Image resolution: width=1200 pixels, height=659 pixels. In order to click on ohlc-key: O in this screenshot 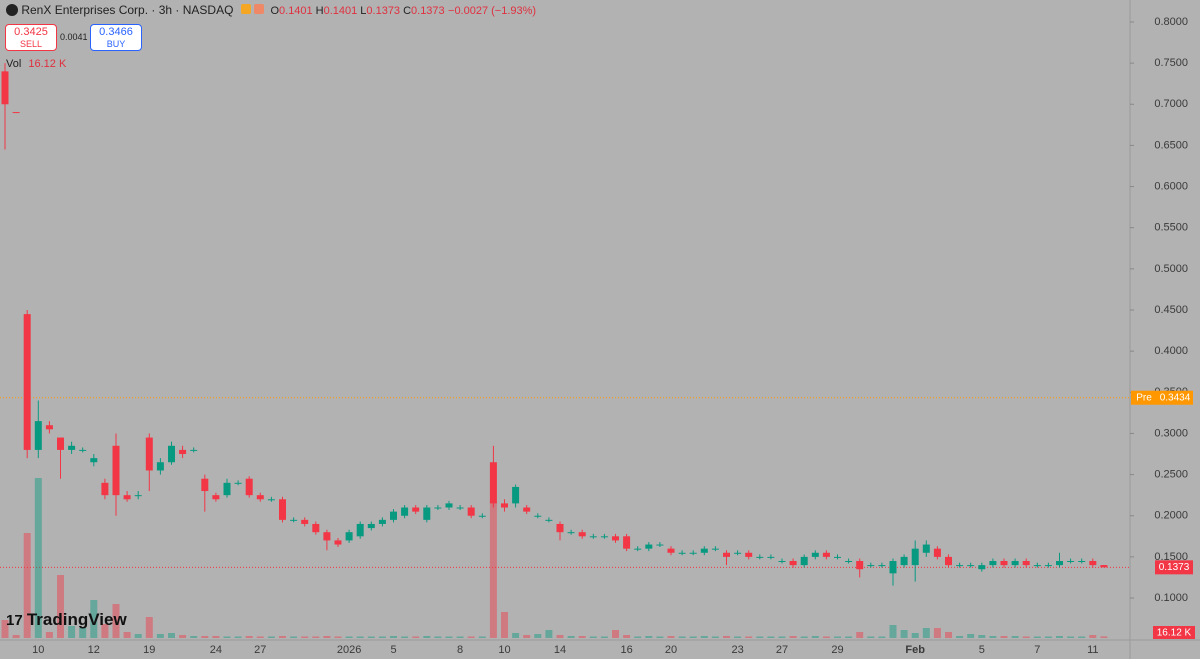, I will do `click(275, 11)`.